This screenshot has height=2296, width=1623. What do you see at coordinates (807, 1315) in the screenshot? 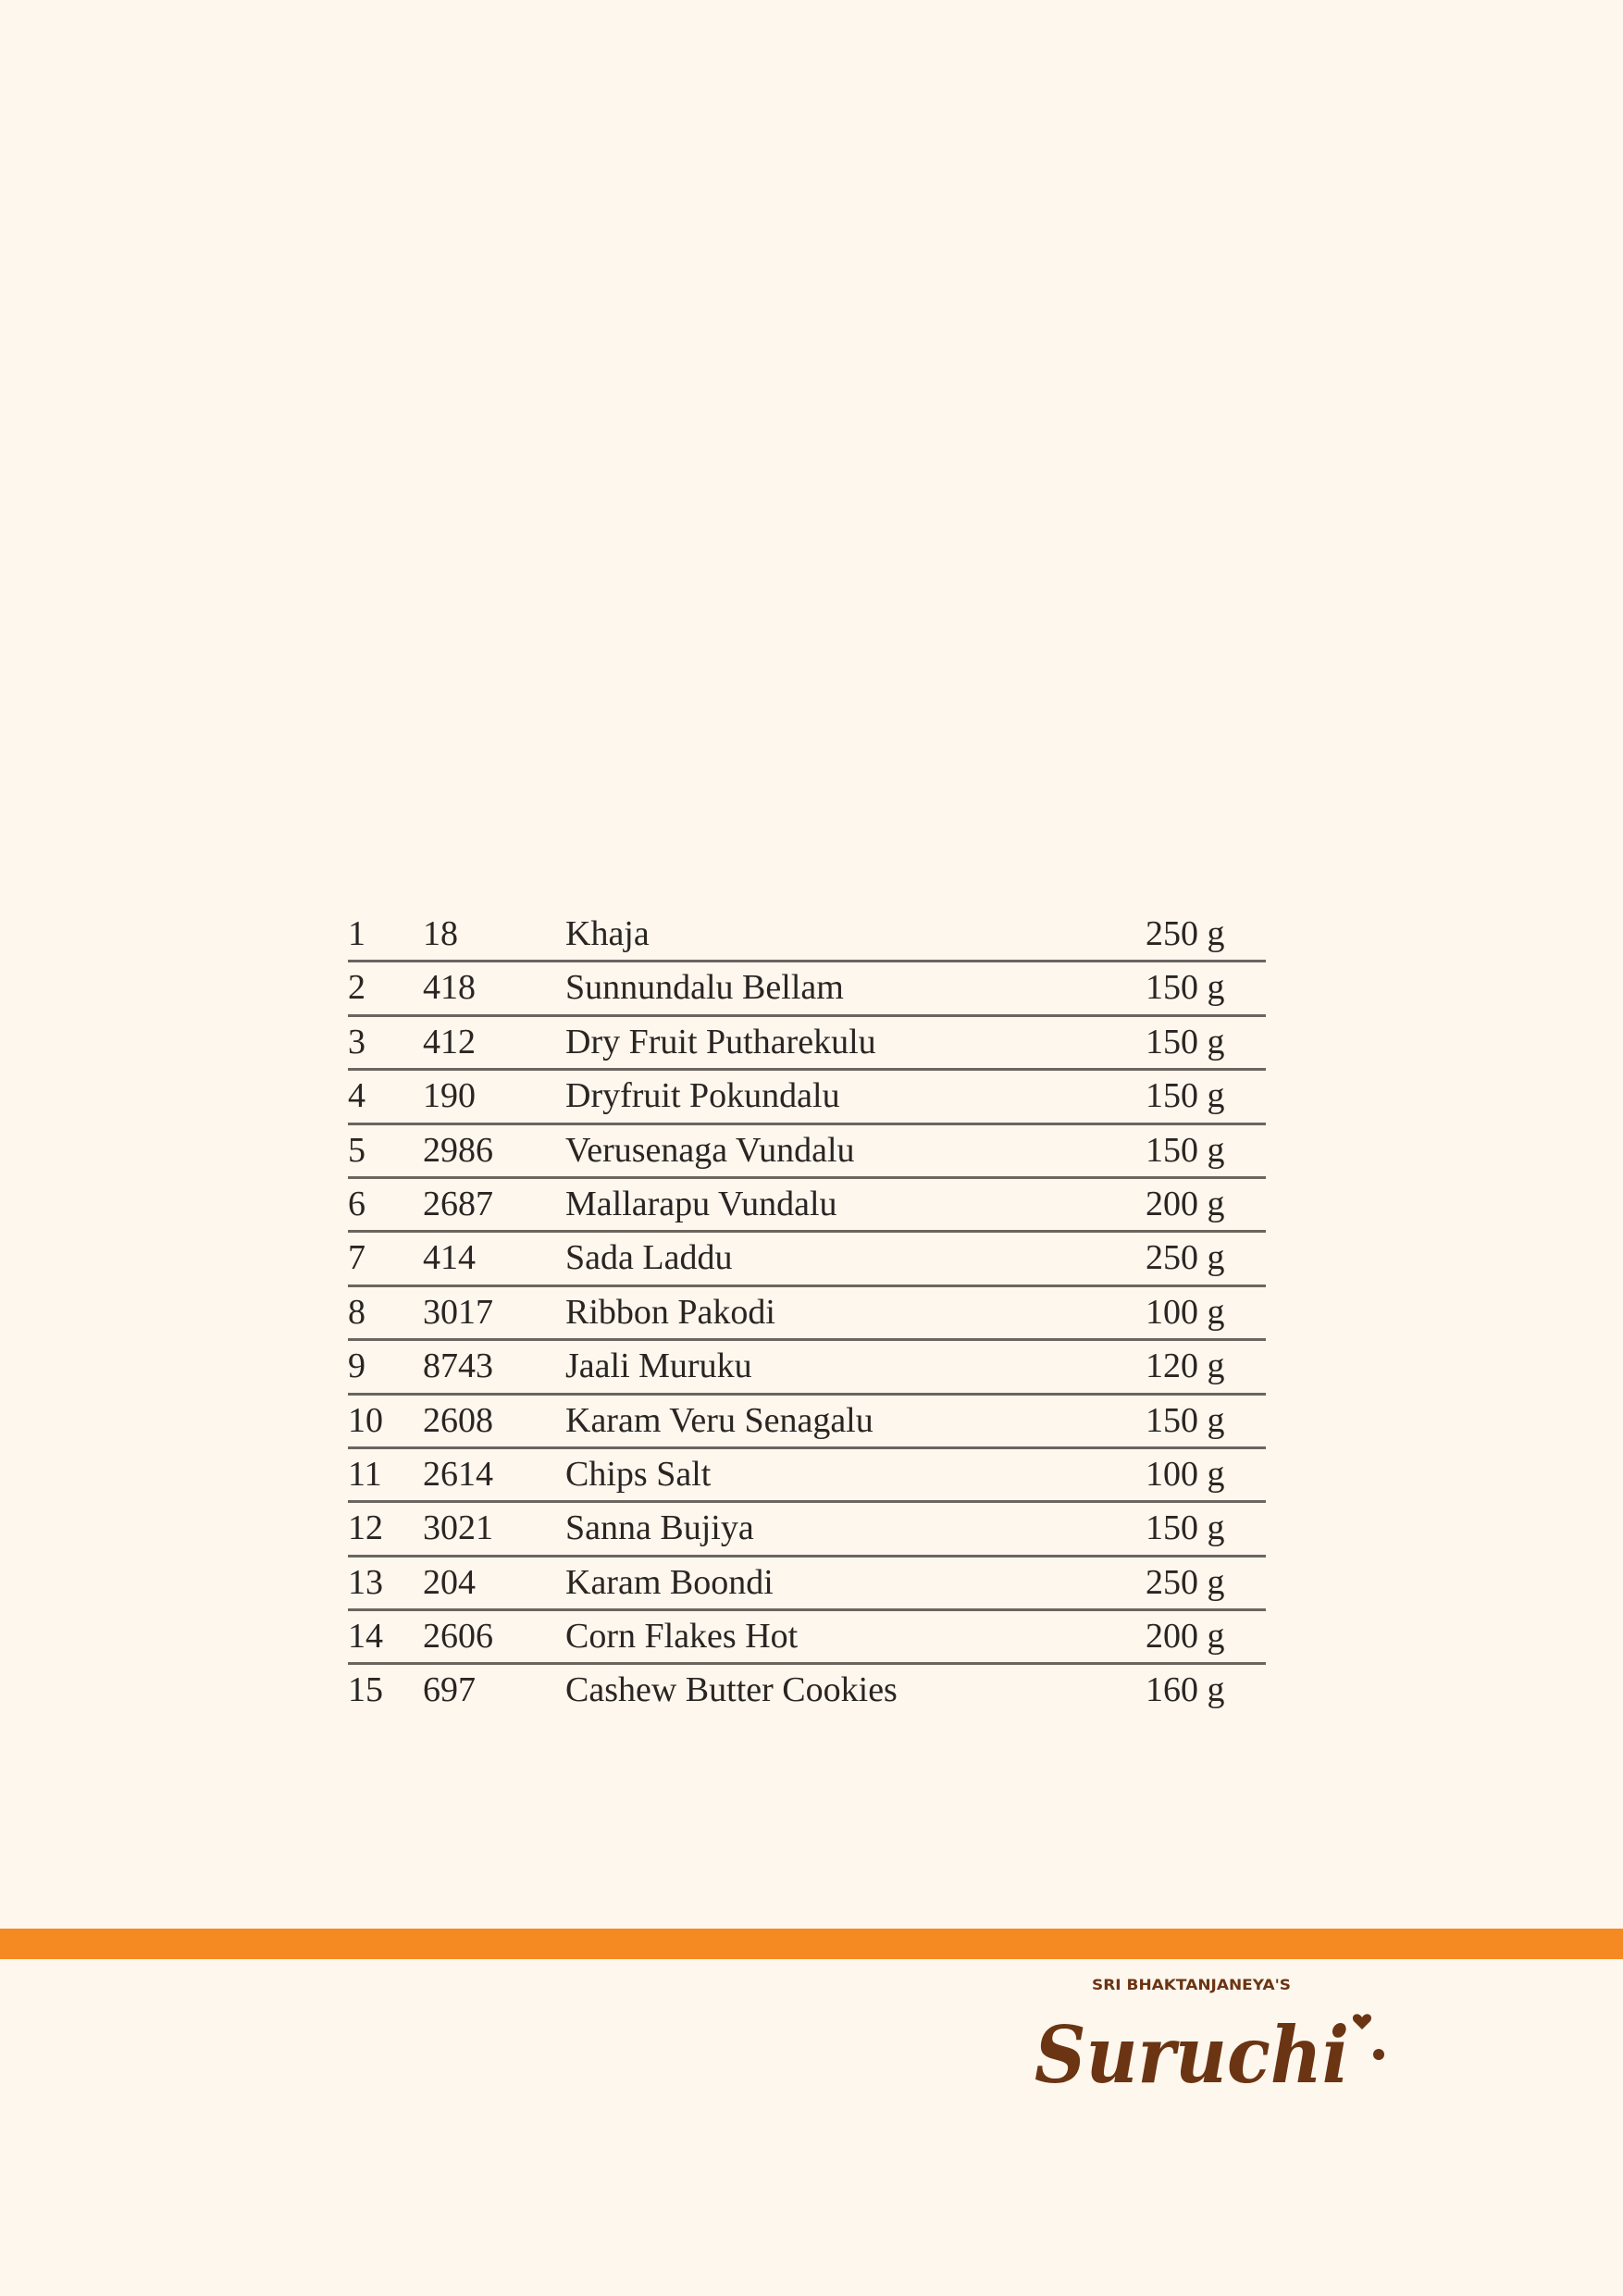
I see `table-row: 8 3017 Ribbon Pakodi 100 g` at bounding box center [807, 1315].